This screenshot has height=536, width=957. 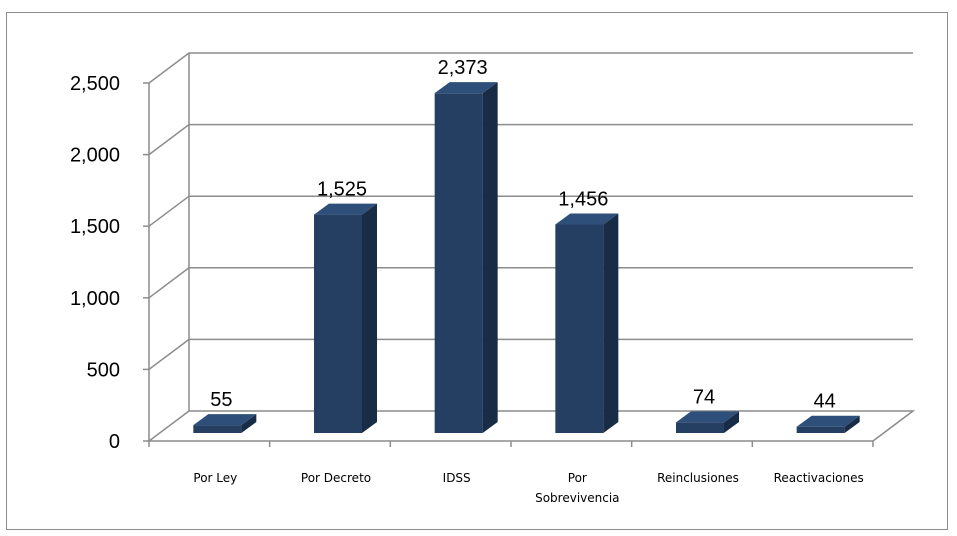 I want to click on x-tick-label: Por Ley, so click(x=215, y=478).